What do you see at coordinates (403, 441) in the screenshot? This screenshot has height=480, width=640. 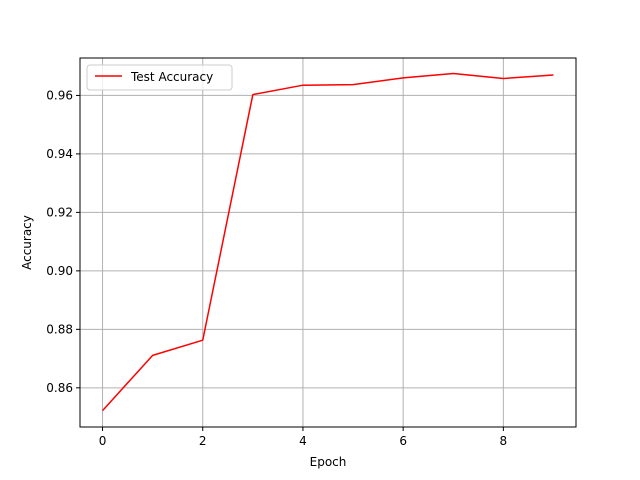 I see `x-tick-label: 6` at bounding box center [403, 441].